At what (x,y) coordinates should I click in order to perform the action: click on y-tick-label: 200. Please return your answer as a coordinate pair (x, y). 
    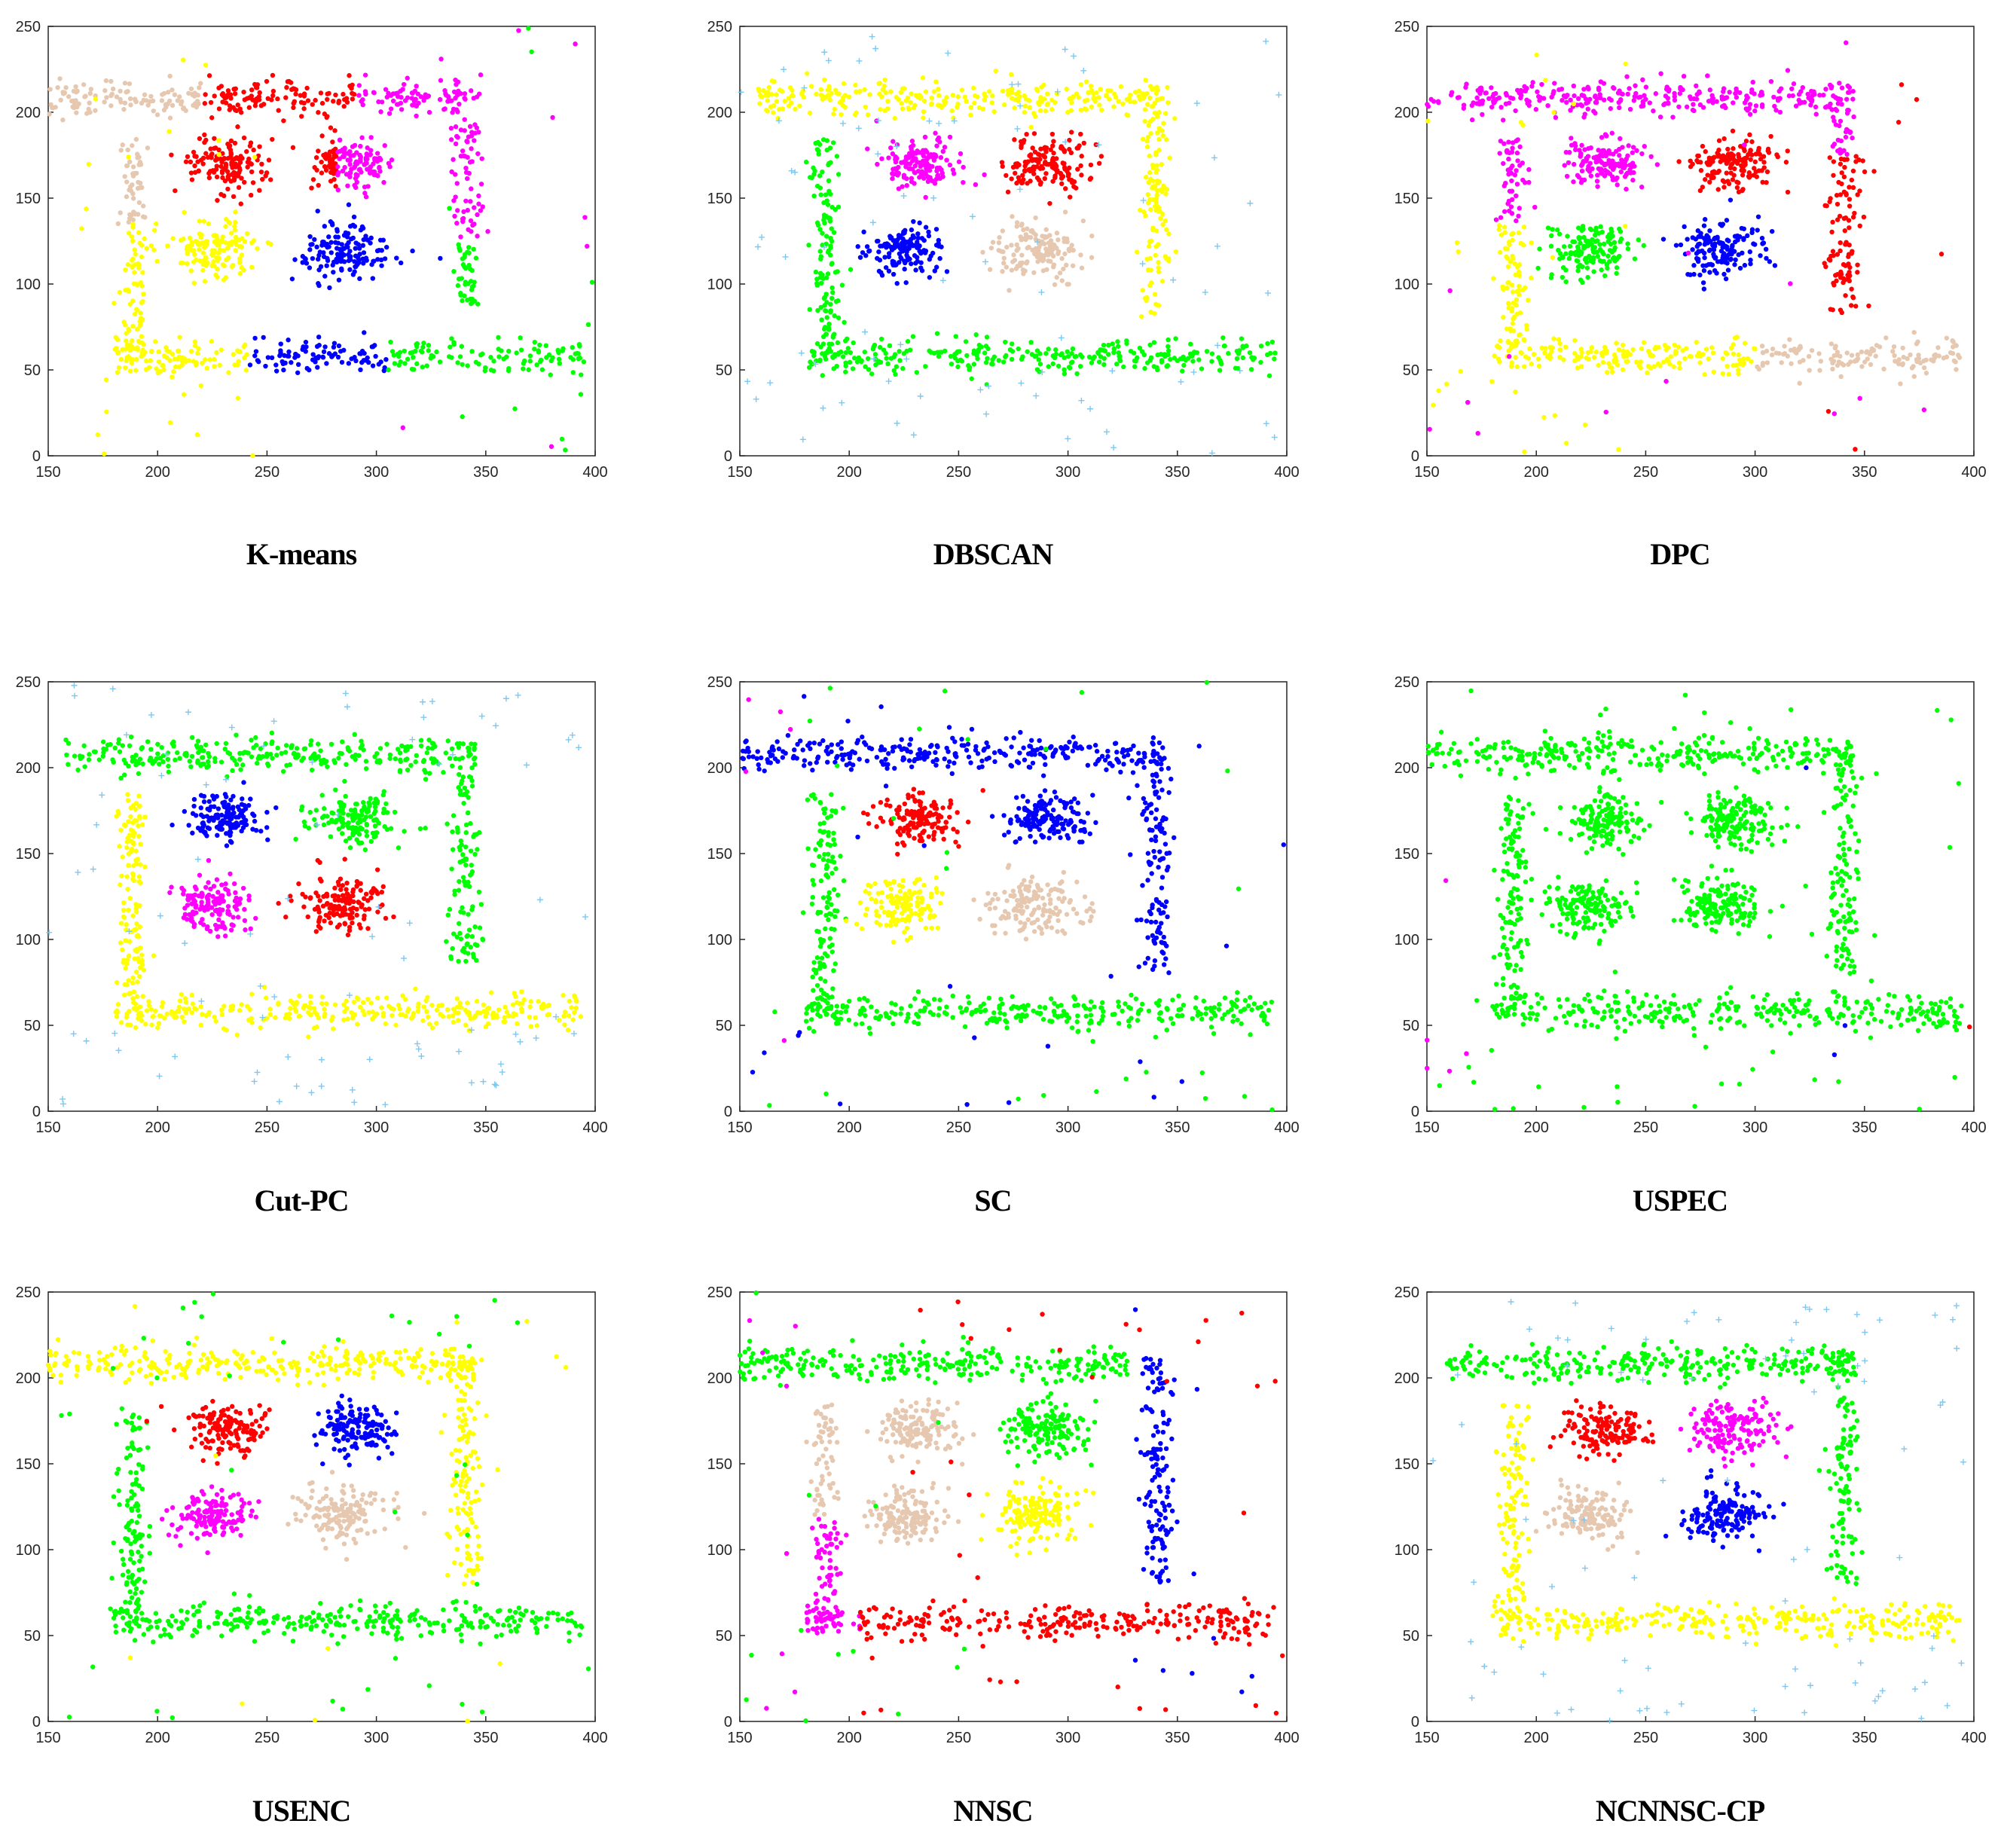
    Looking at the image, I should click on (28, 768).